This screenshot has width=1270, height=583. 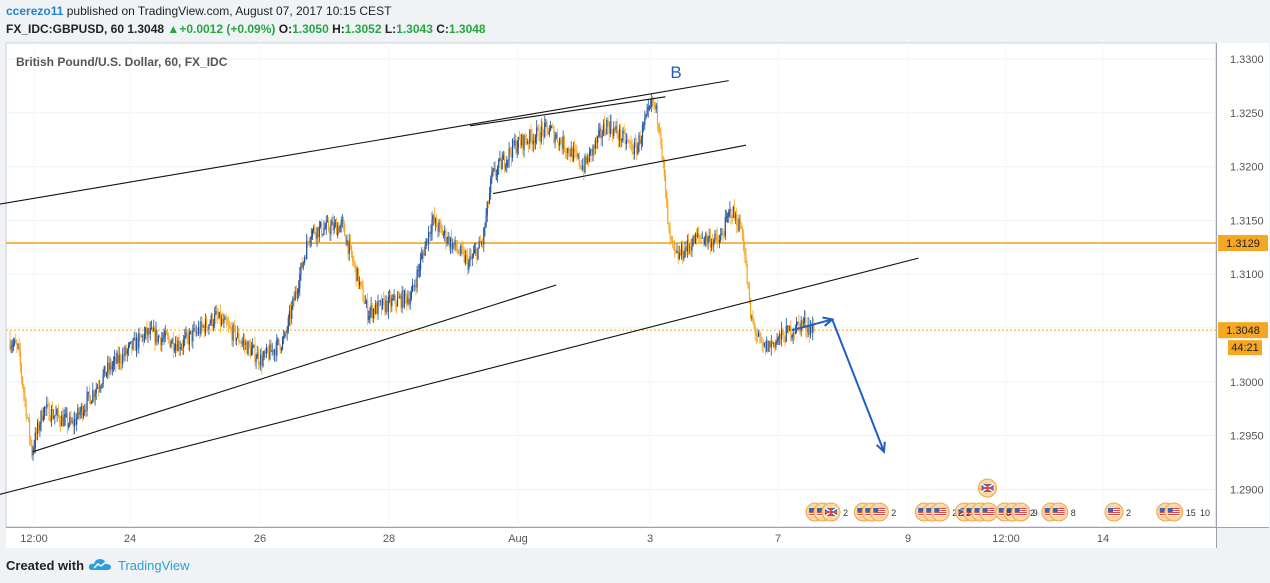 I want to click on event-marker-4: 9, so click(x=1016, y=512).